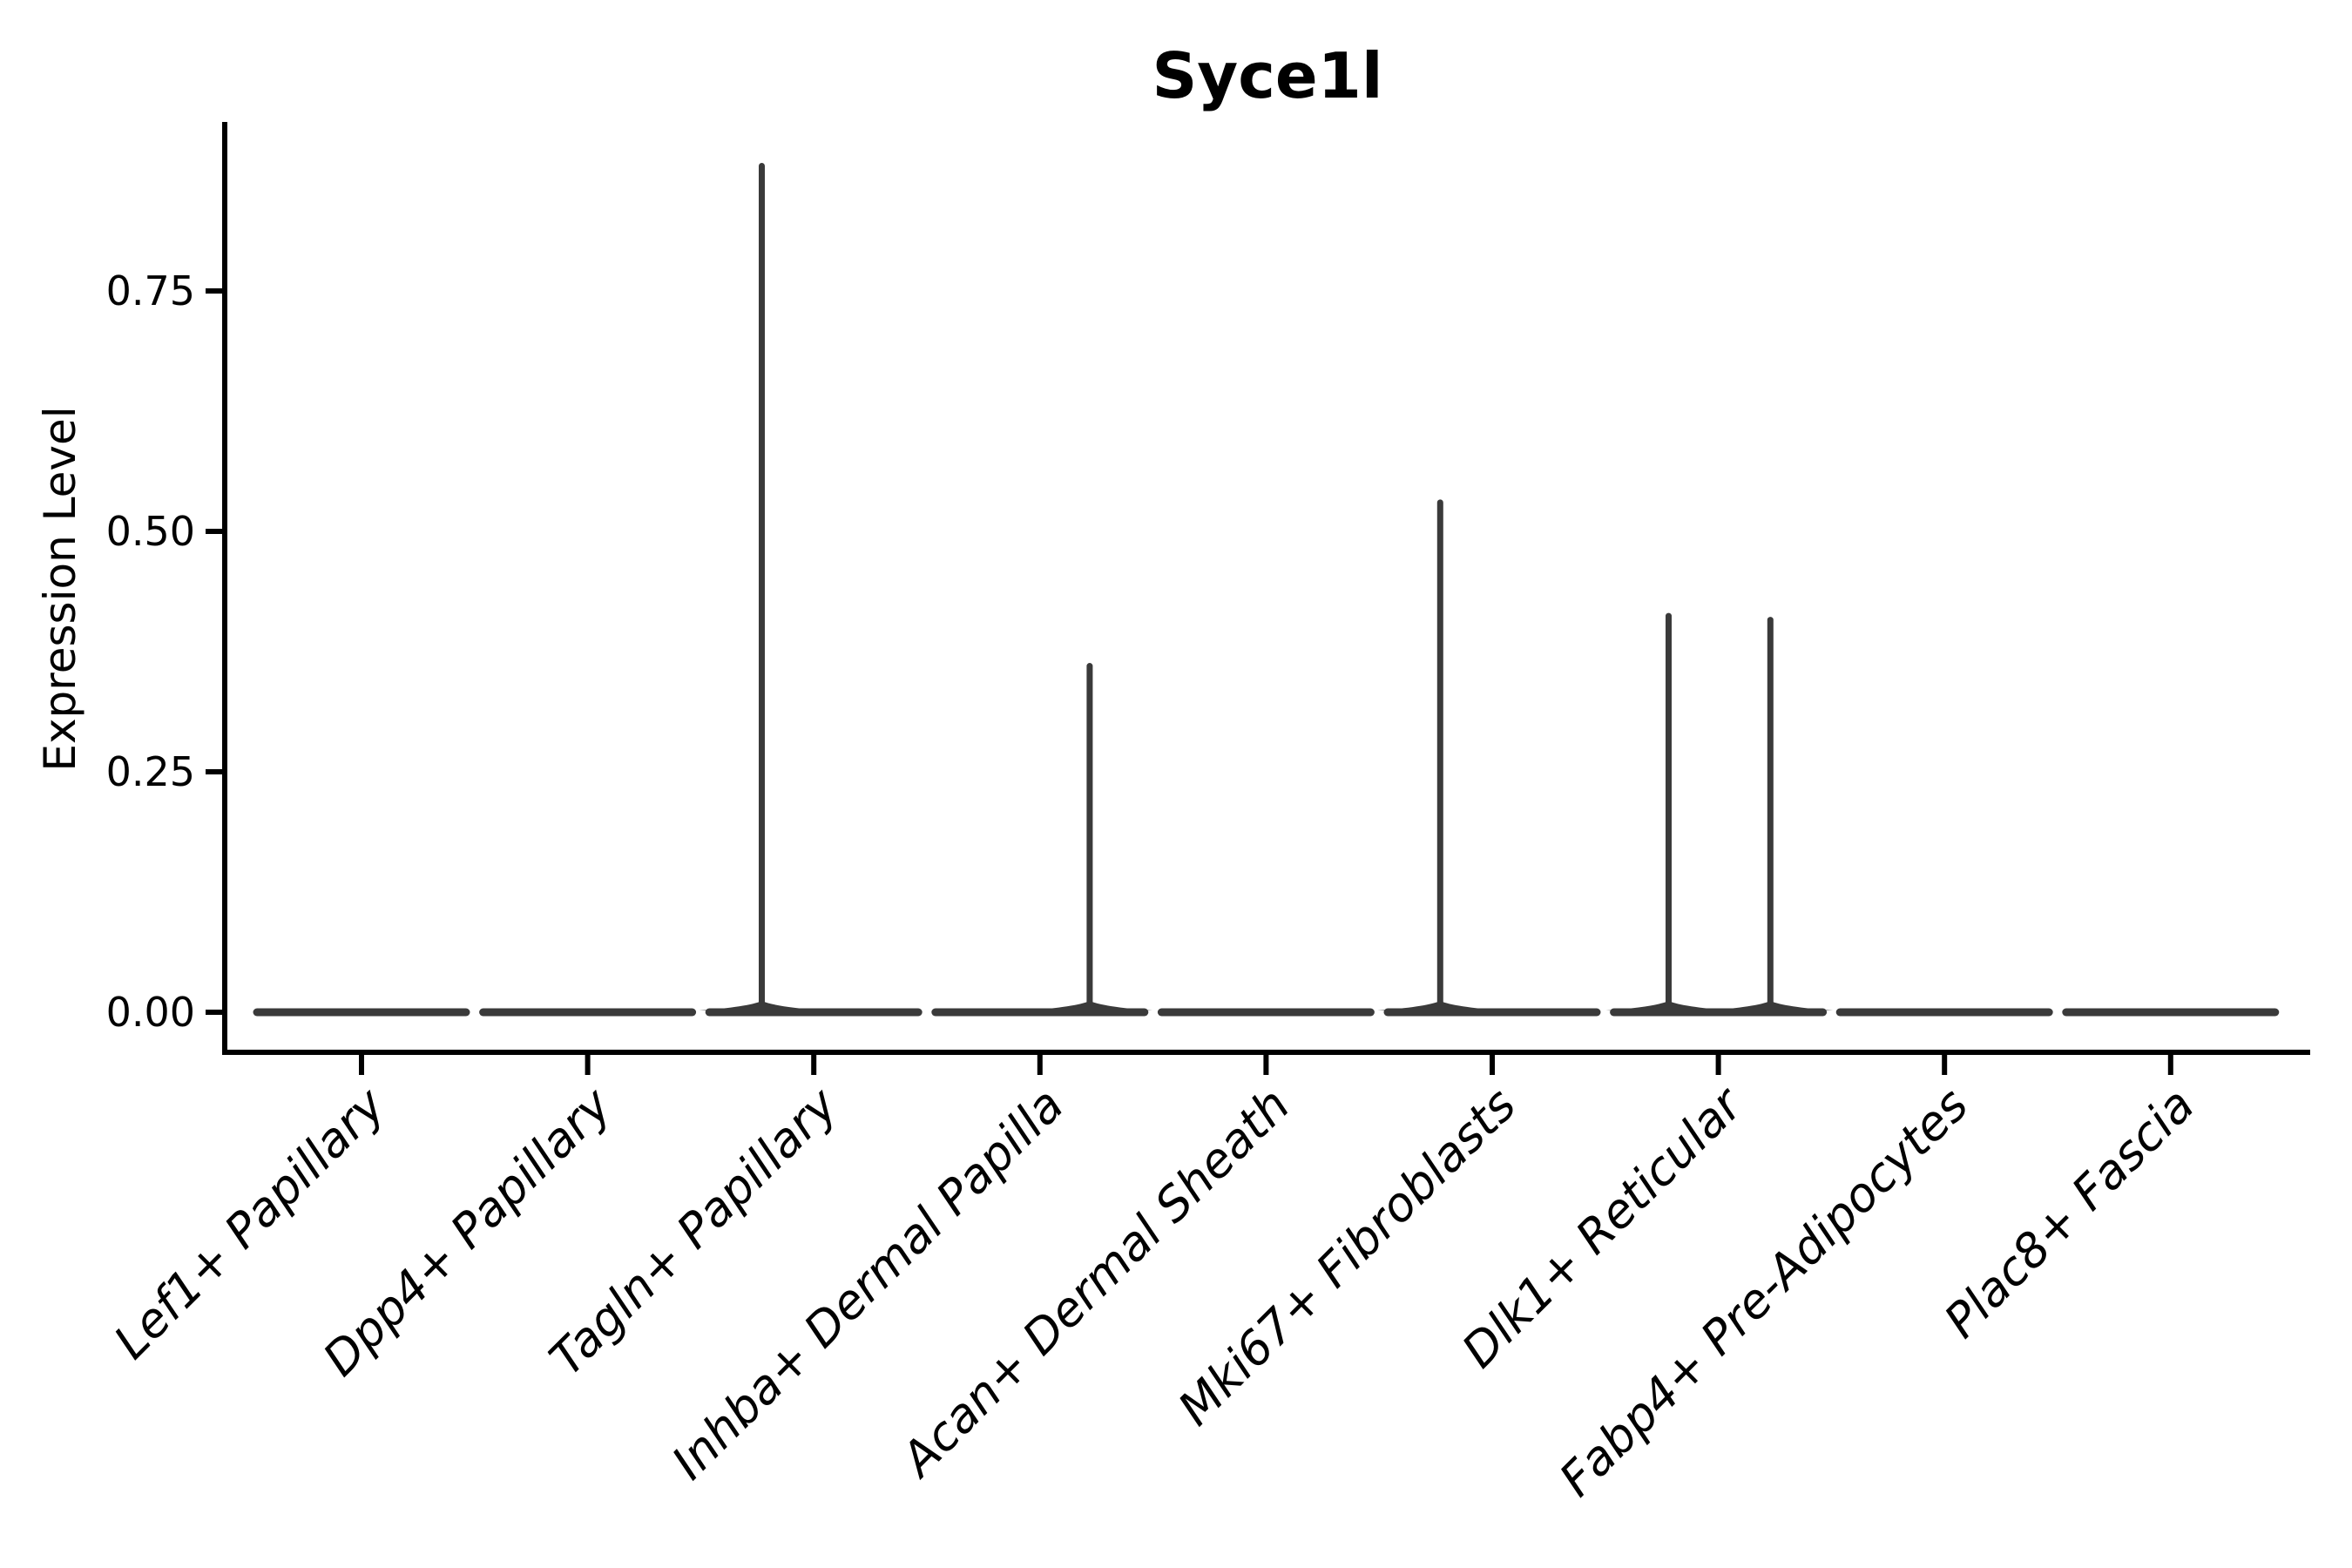 The width and height of the screenshot is (2352, 1568). What do you see at coordinates (150, 290) in the screenshot?
I see `y-tick-label: 0.75` at bounding box center [150, 290].